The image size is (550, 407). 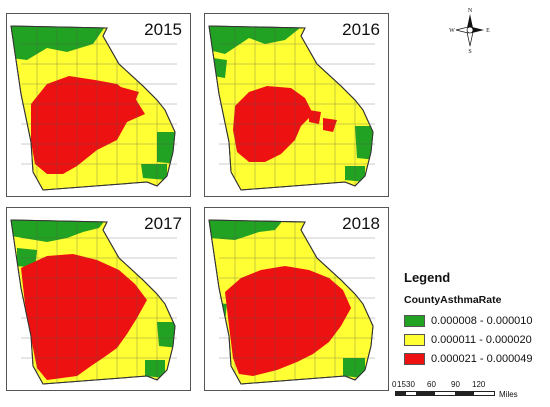 I want to click on legend-title: Legend, so click(x=427, y=277).